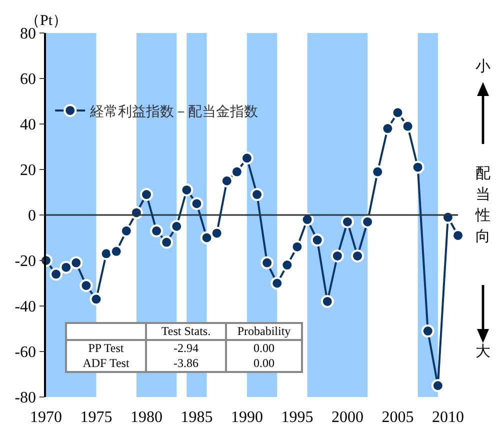 The image size is (499, 433). What do you see at coordinates (46, 417) in the screenshot?
I see `x-tick-label: 1970` at bounding box center [46, 417].